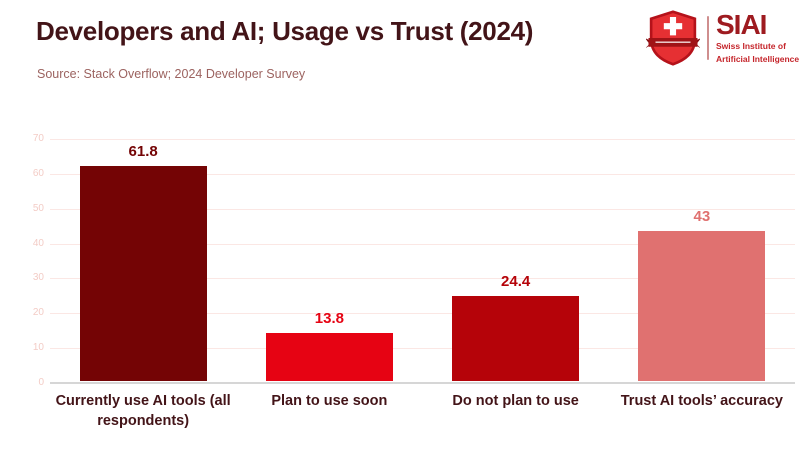 The image size is (800, 450). I want to click on y-tick-label: 60, so click(38, 173).